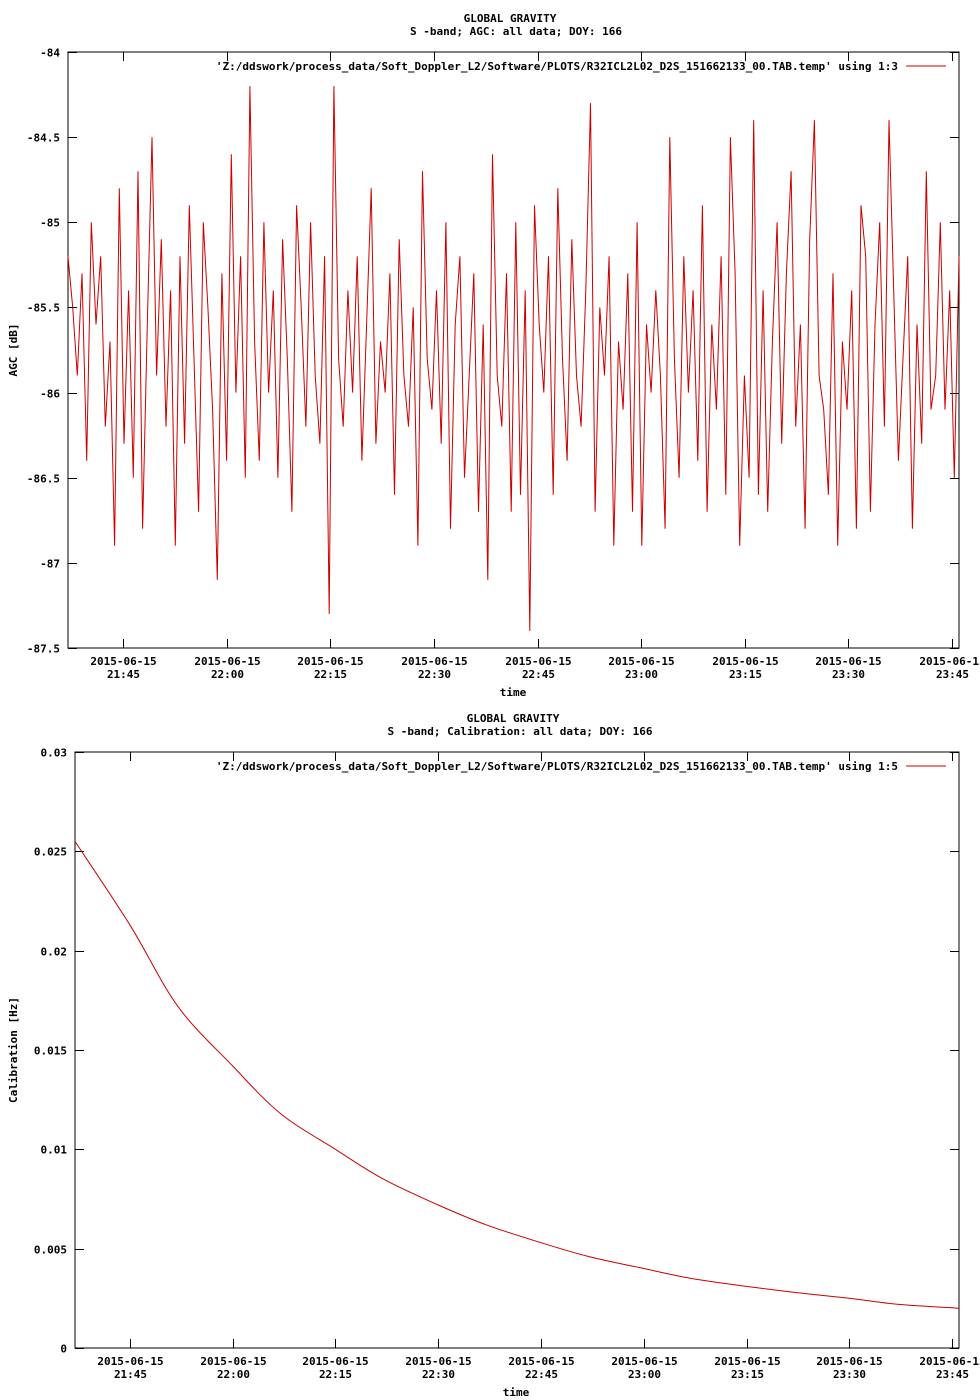  What do you see at coordinates (54, 1150) in the screenshot?
I see `y-tick-label: 0.01` at bounding box center [54, 1150].